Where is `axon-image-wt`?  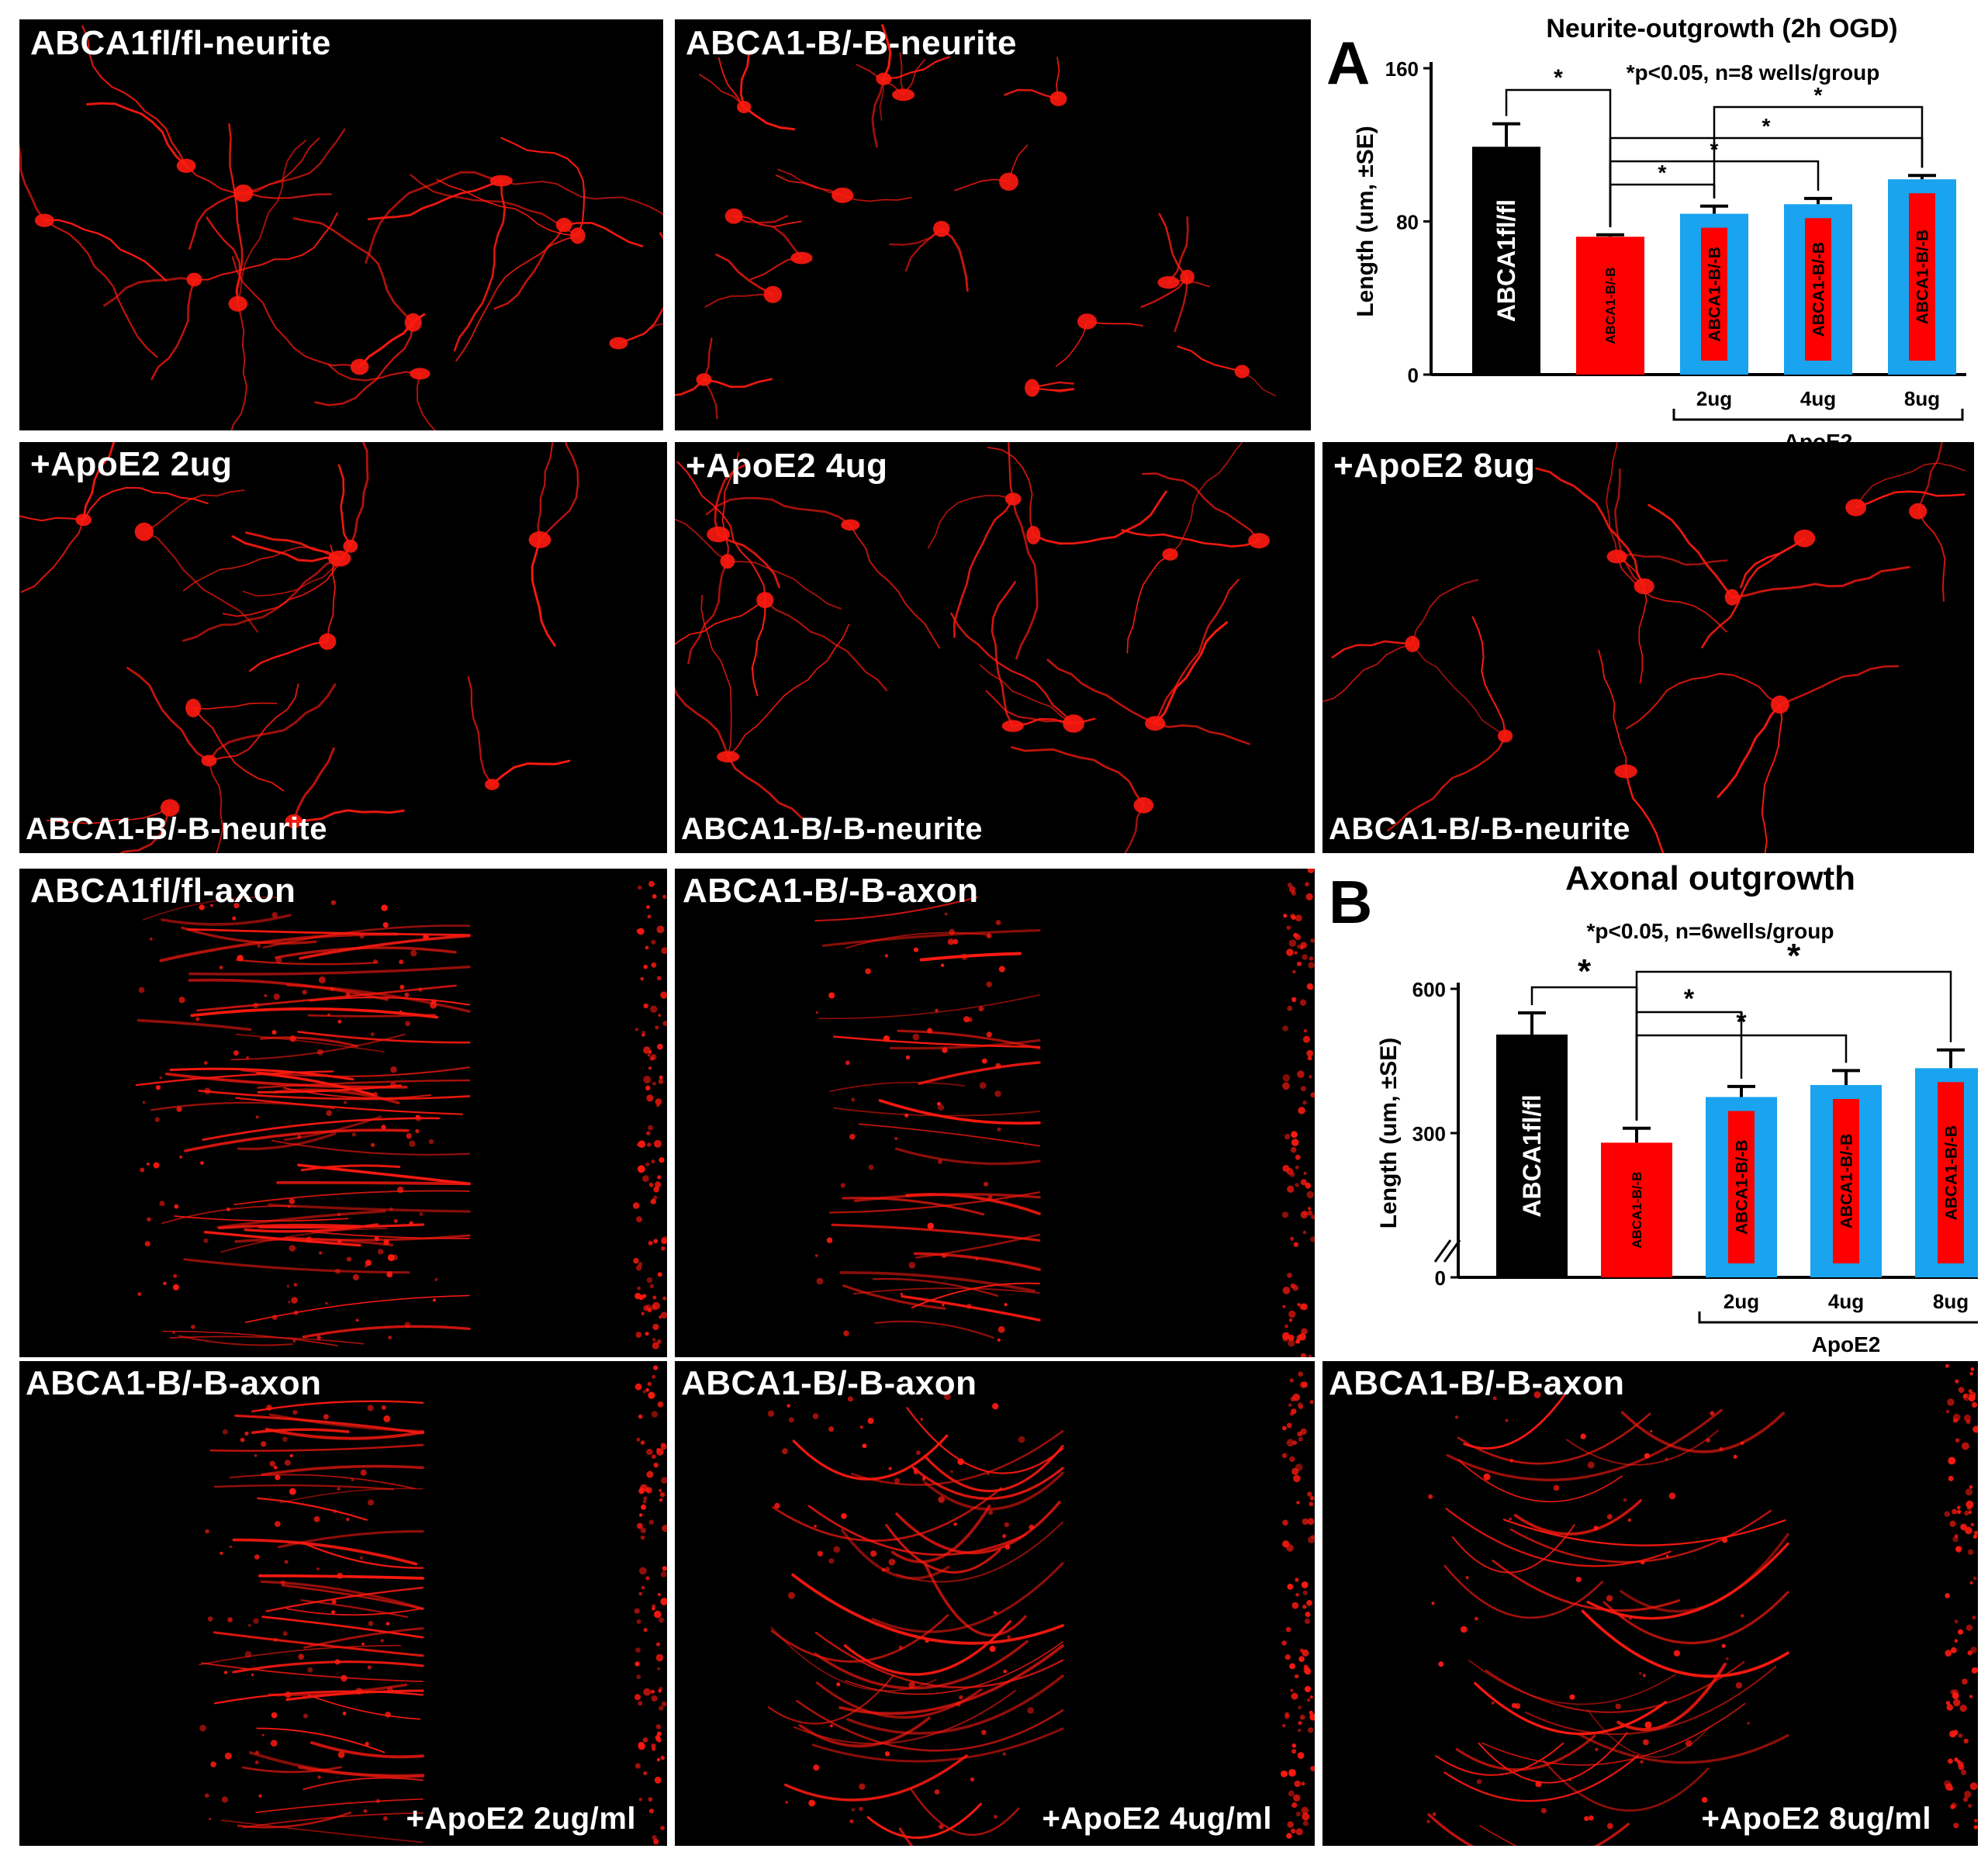 axon-image-wt is located at coordinates (401, 1114).